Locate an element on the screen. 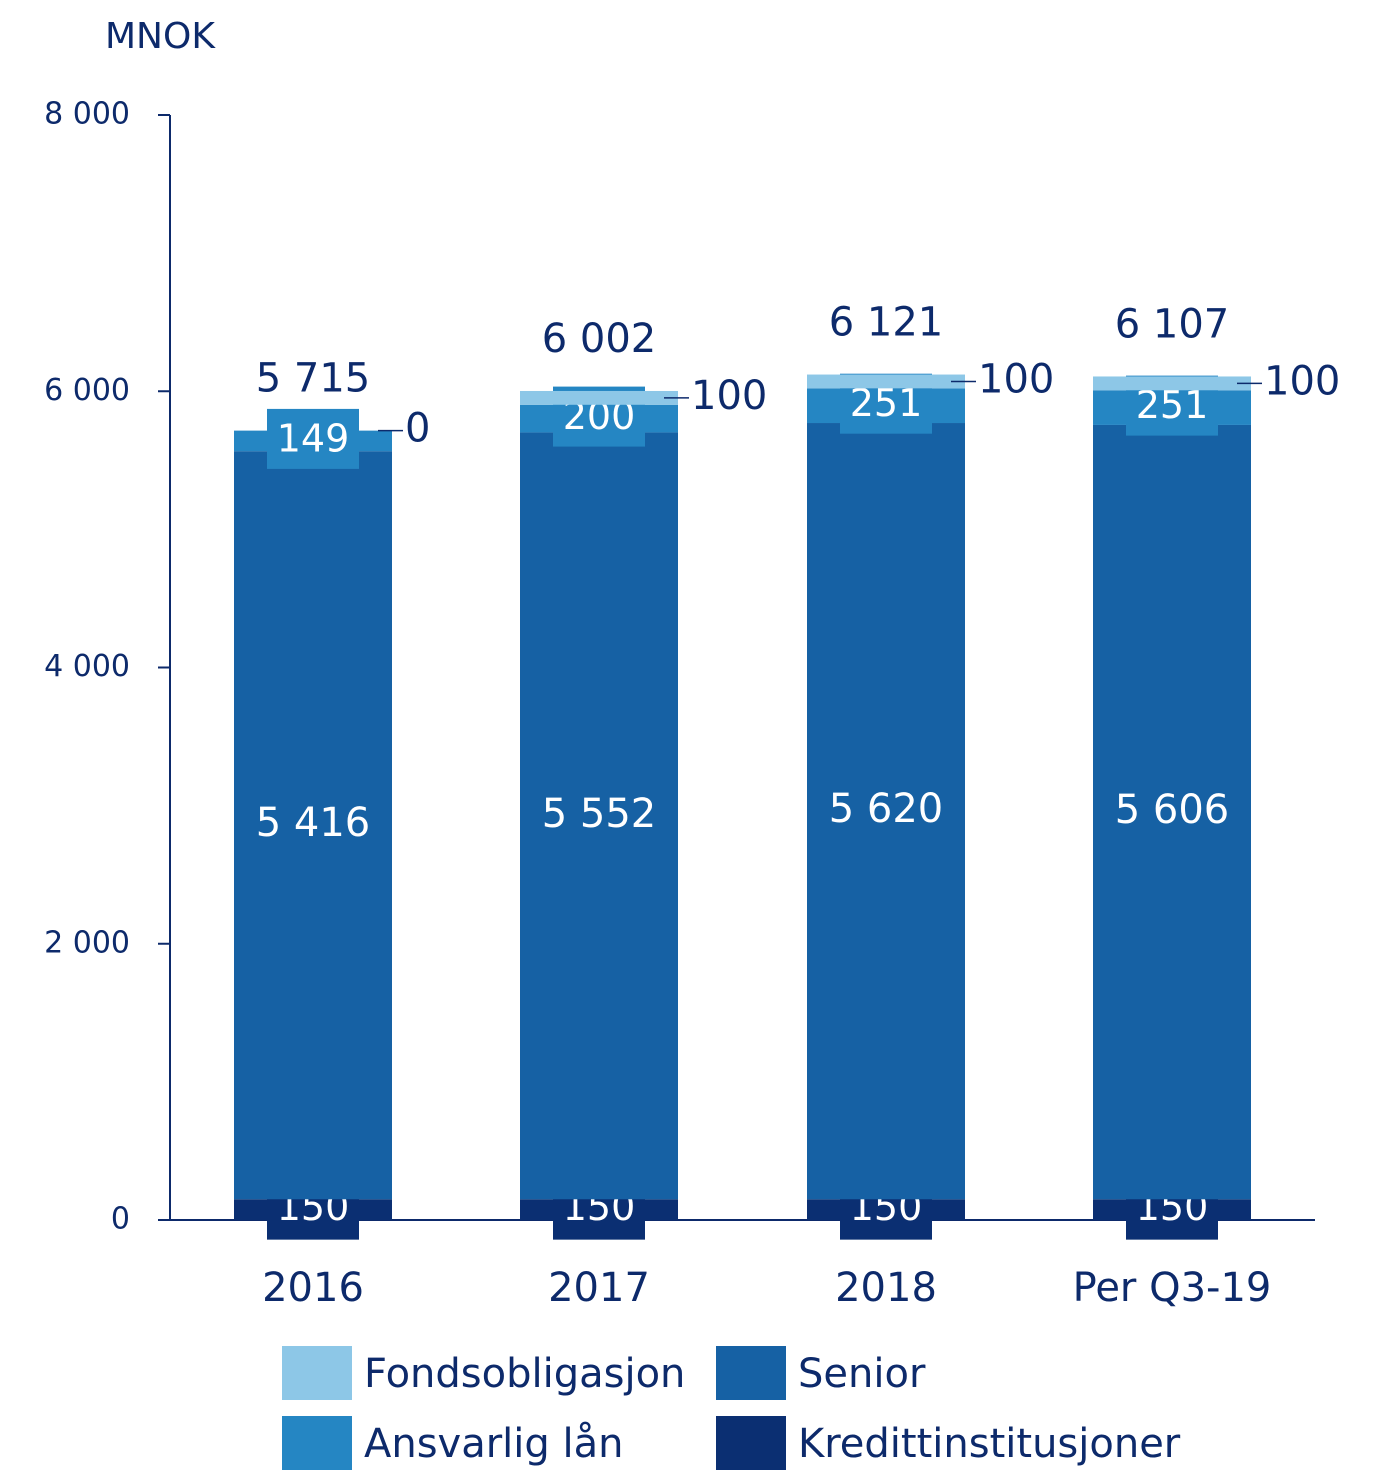 Image resolution: width=1380 pixels, height=1470 pixels. y-tick-label: 2 000 is located at coordinates (87, 942).